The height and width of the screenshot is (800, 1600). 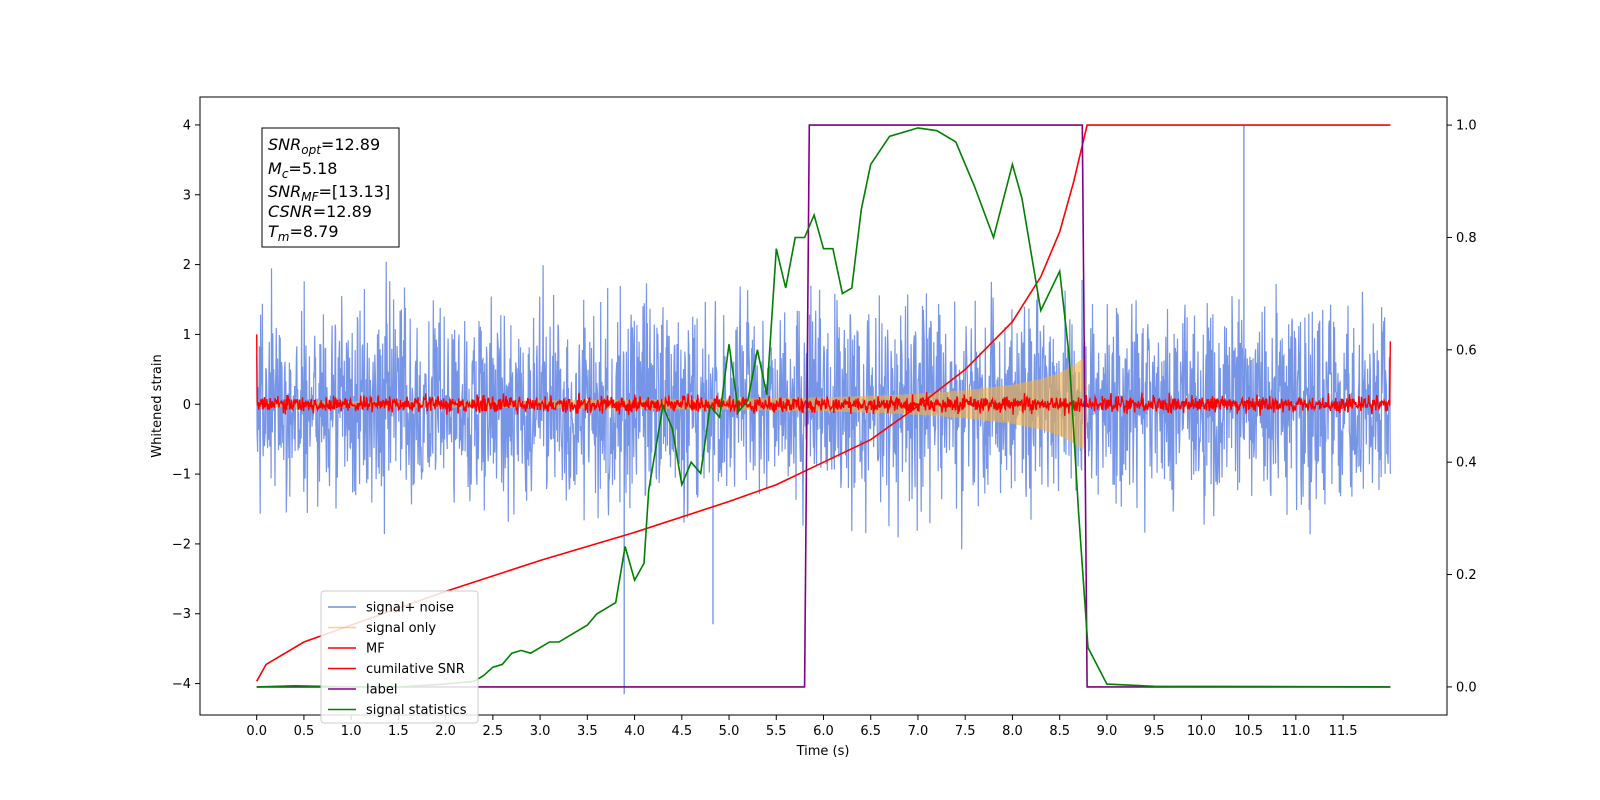 What do you see at coordinates (1466, 575) in the screenshot?
I see `y2-tick-label: 0.2` at bounding box center [1466, 575].